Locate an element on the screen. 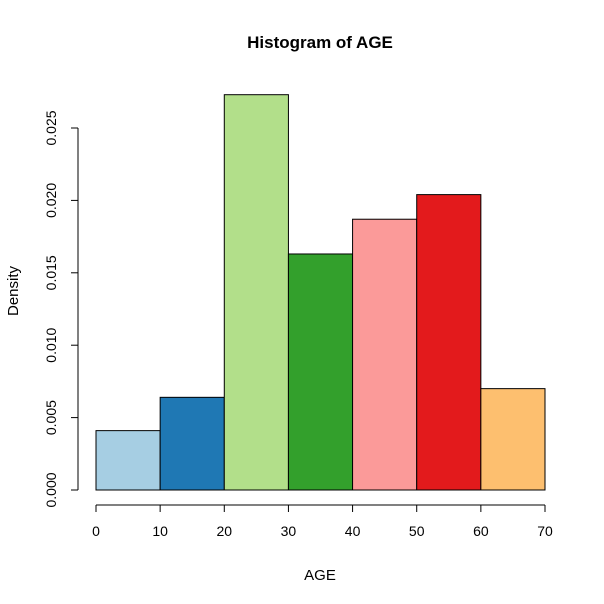  x-tick-label: 0 is located at coordinates (96, 531).